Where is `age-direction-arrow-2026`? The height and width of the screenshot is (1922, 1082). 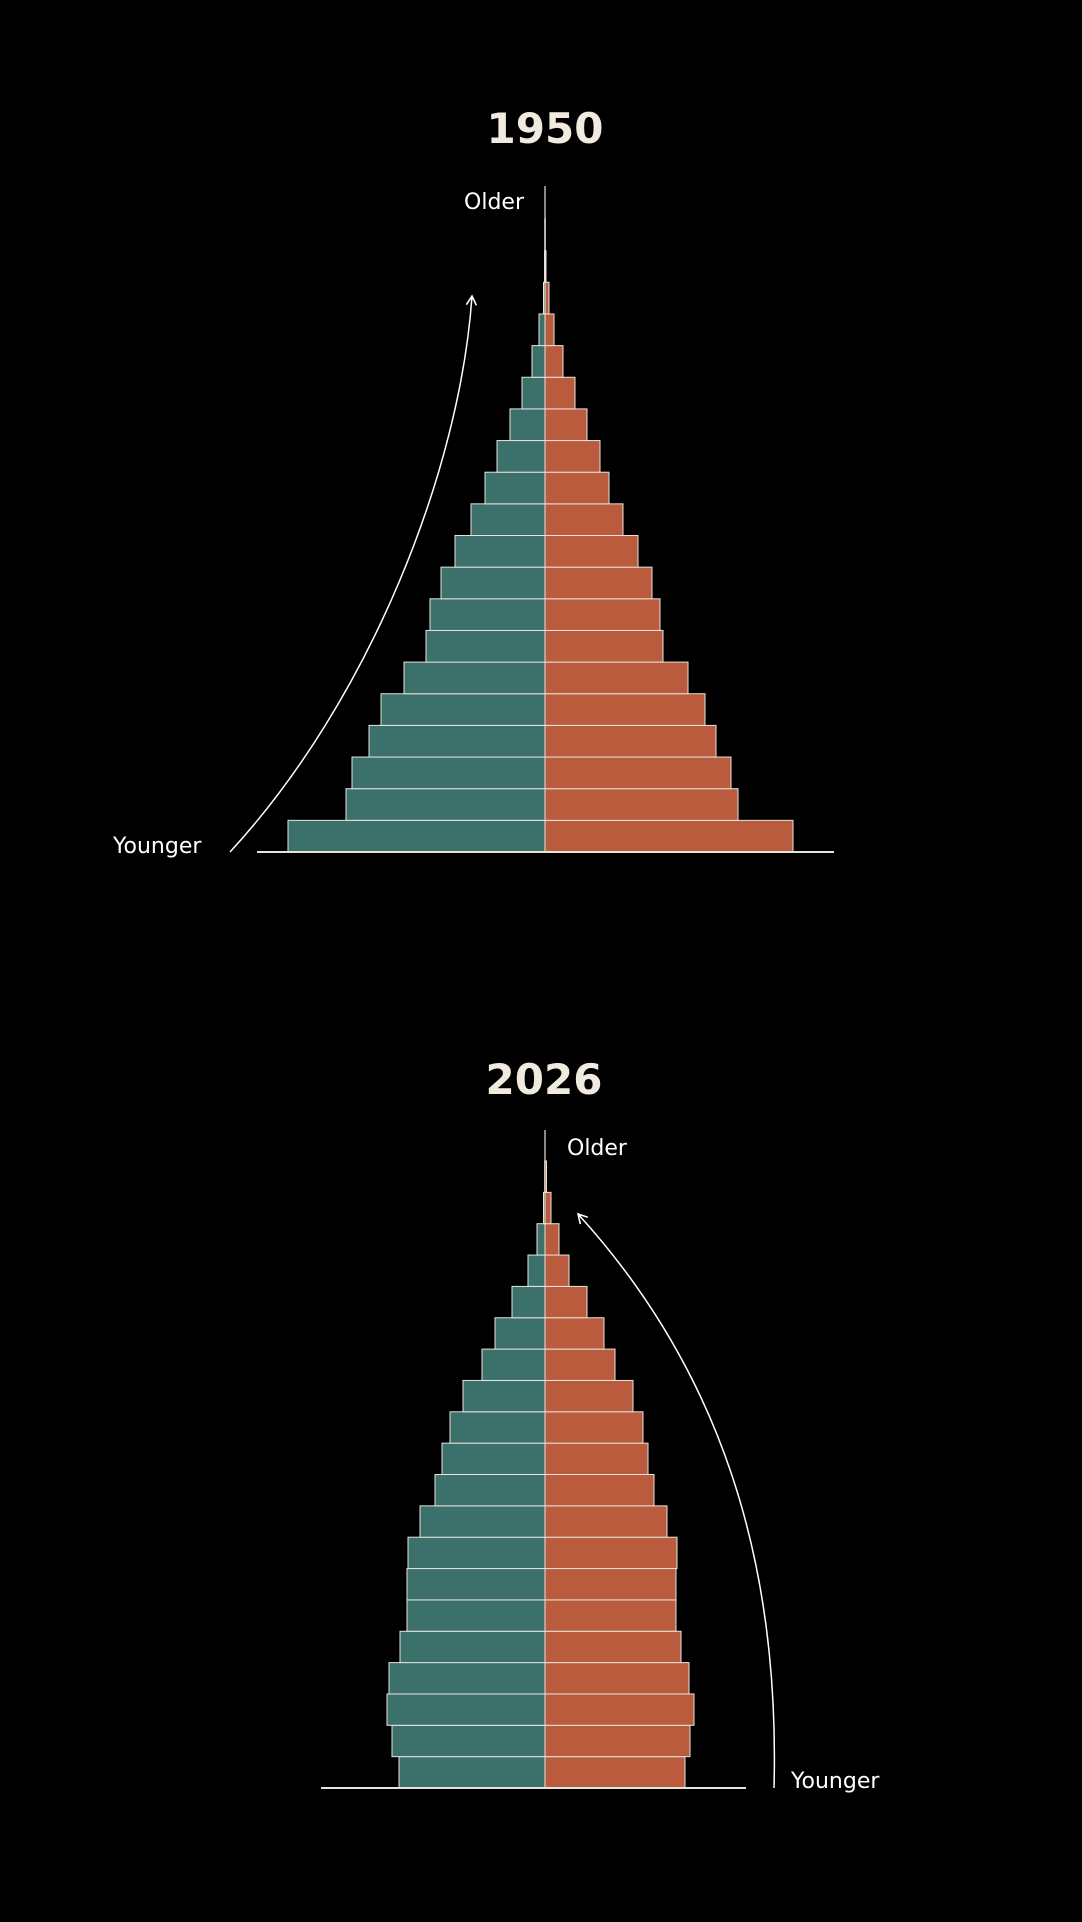
age-direction-arrow-2026 is located at coordinates (676, 1500).